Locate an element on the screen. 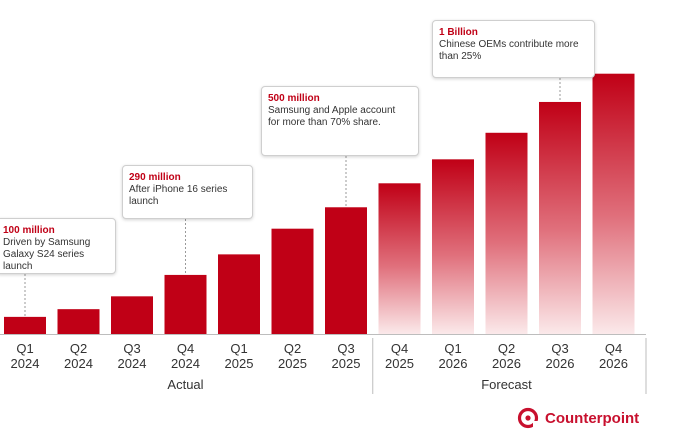 This screenshot has width=686, height=440. bar-q1-2026 is located at coordinates (453, 246).